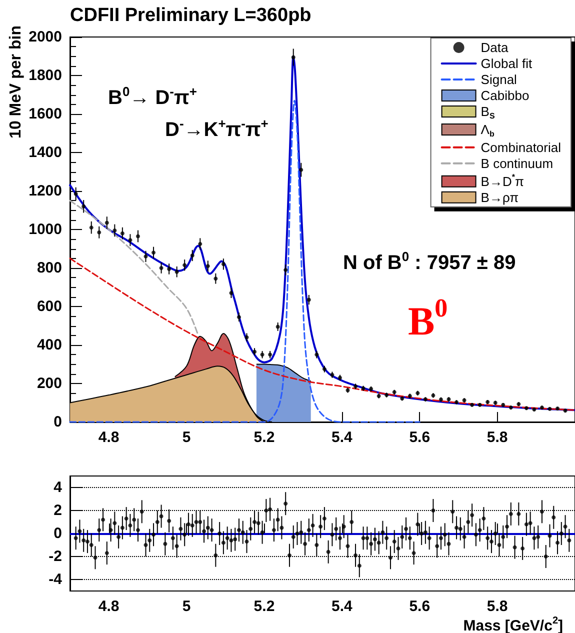 The image size is (575, 633). Describe the element at coordinates (49, 345) in the screenshot. I see `y-tick-label: 400` at that location.